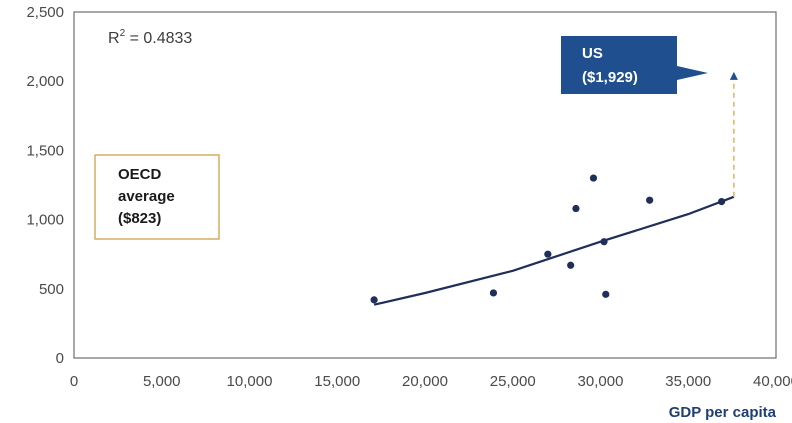 This screenshot has height=423, width=792. I want to click on oecd-average-callout: OECD average ($823), so click(157, 197).